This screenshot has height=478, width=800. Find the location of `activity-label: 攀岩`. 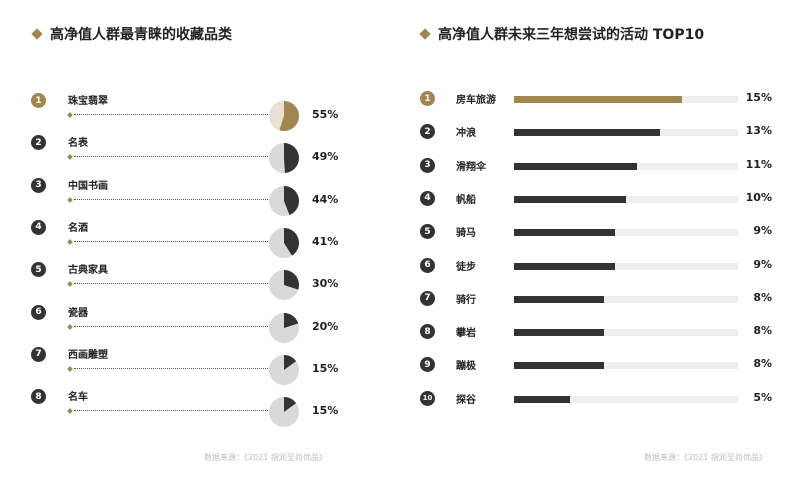

activity-label: 攀岩 is located at coordinates (466, 334).